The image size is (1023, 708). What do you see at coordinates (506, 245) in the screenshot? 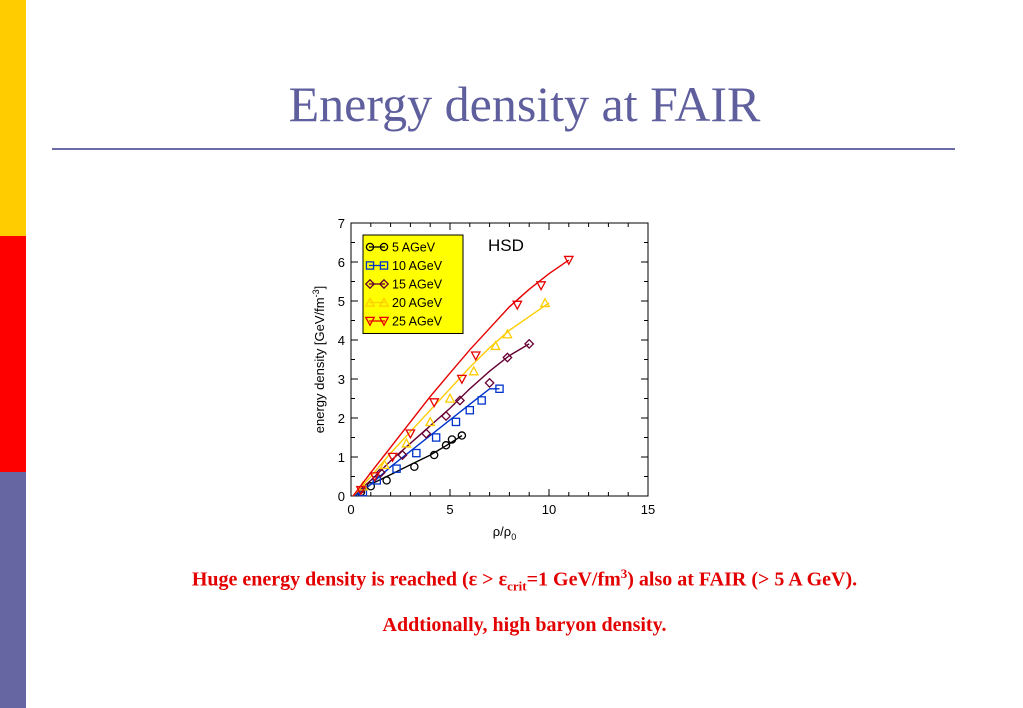
I see `hsd-annotation: HSD` at bounding box center [506, 245].